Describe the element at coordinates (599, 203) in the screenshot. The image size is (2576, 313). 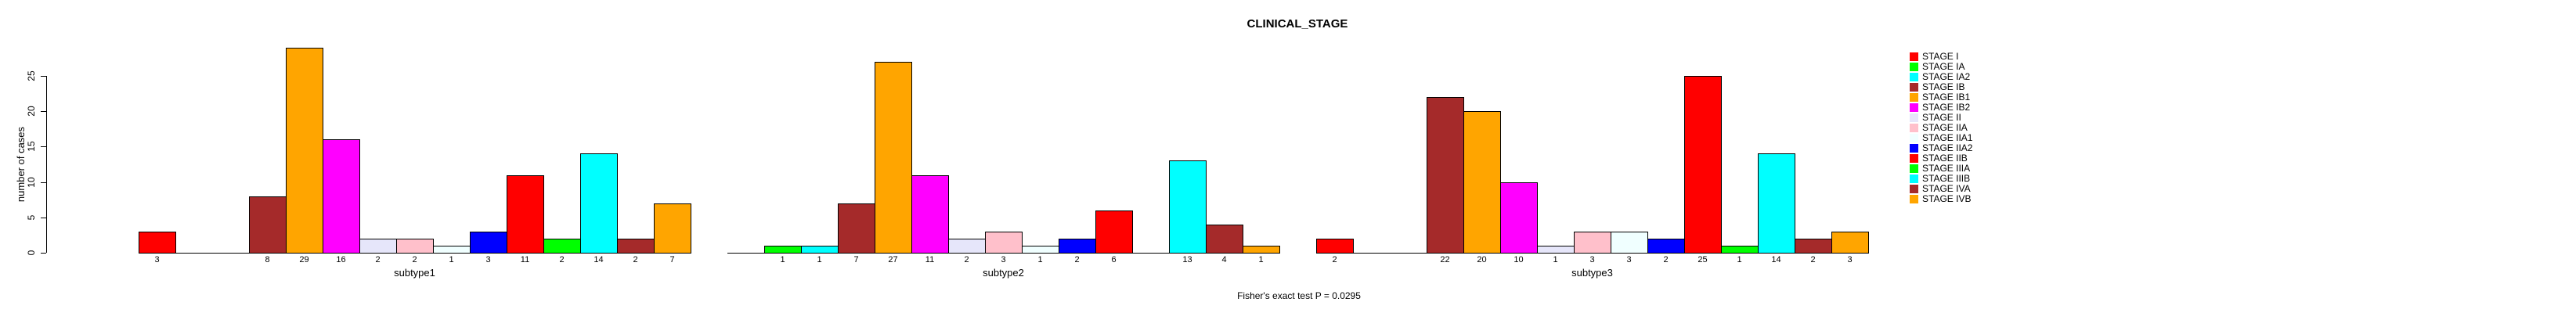
I see `bar-subtype1-stage-iiib` at that location.